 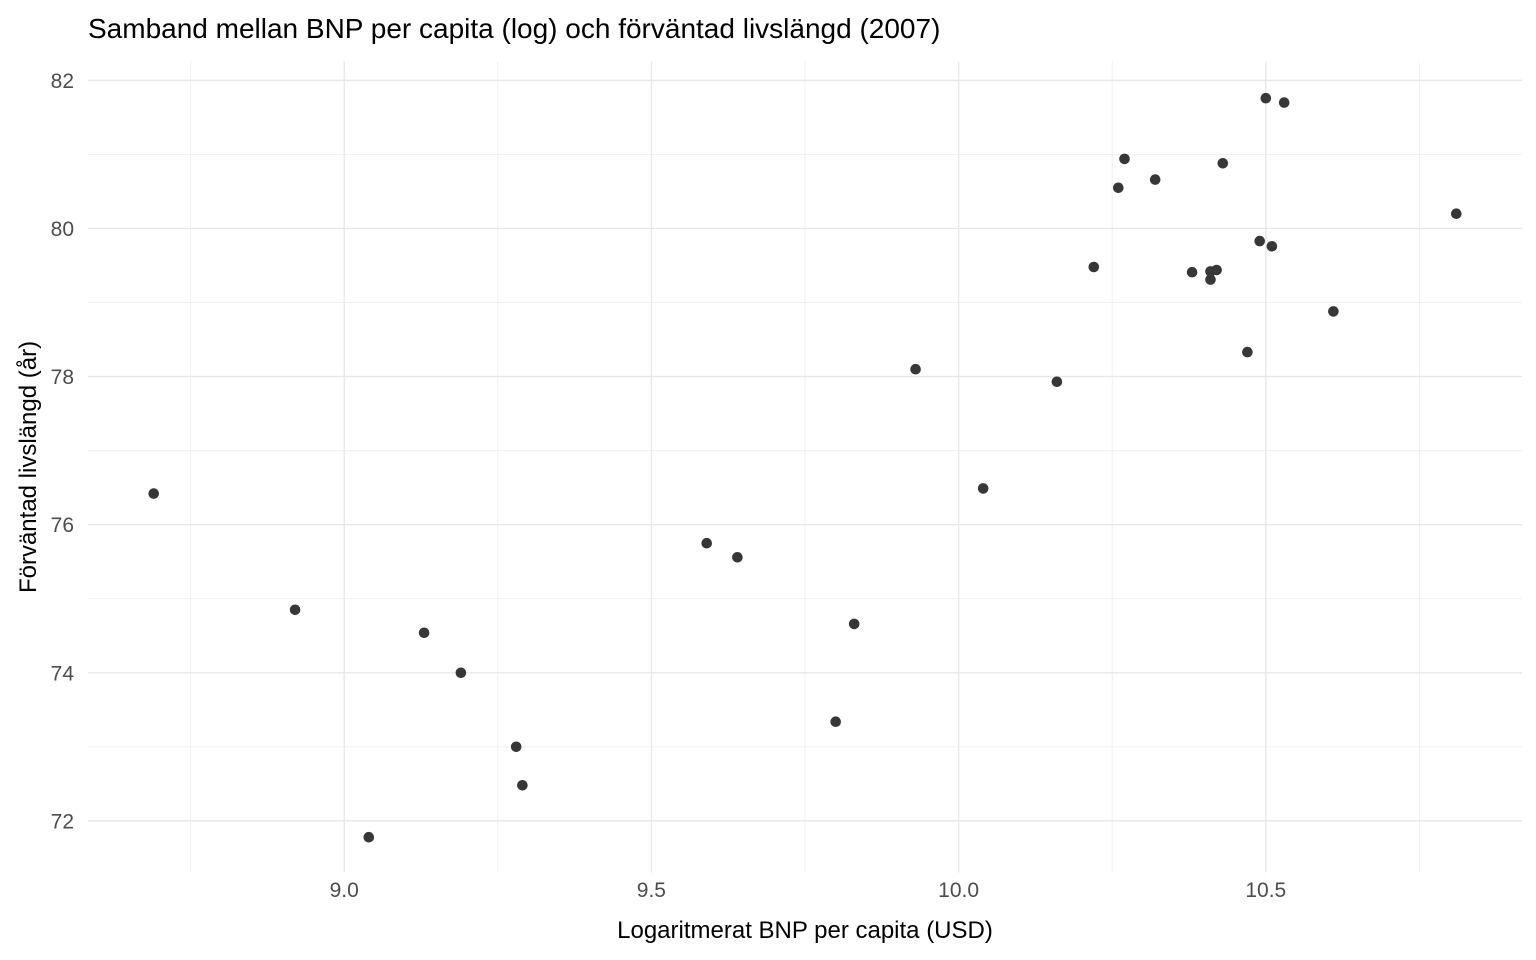 I want to click on y-axis-title: Förväntad livslängd (år), so click(x=28, y=467).